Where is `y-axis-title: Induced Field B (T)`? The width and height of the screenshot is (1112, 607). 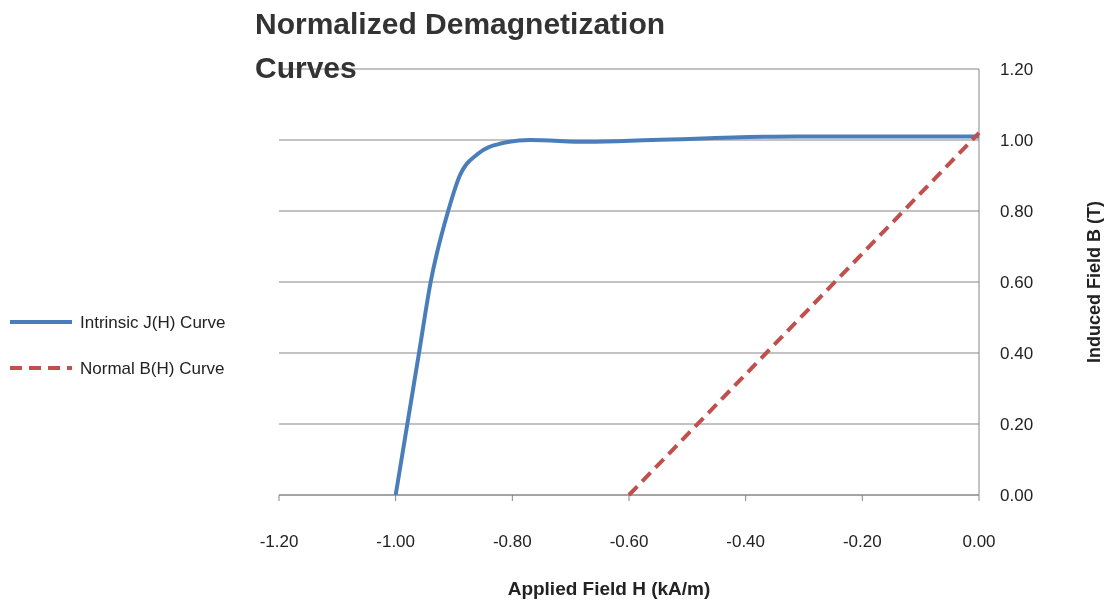
y-axis-title: Induced Field B (T) is located at coordinates (1094, 282).